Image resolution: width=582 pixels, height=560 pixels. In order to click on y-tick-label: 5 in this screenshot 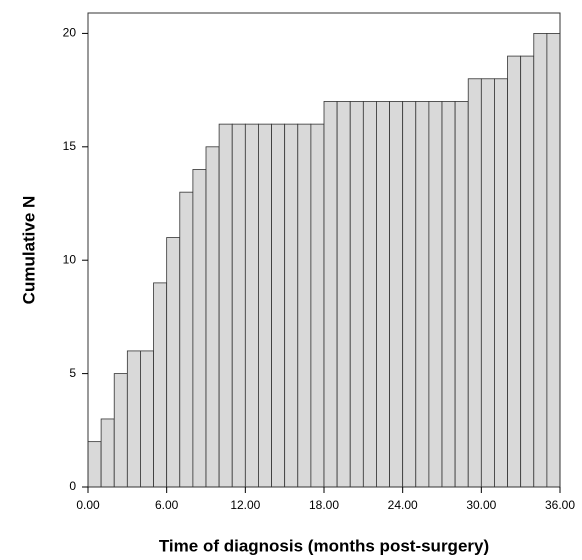, I will do `click(72, 373)`.